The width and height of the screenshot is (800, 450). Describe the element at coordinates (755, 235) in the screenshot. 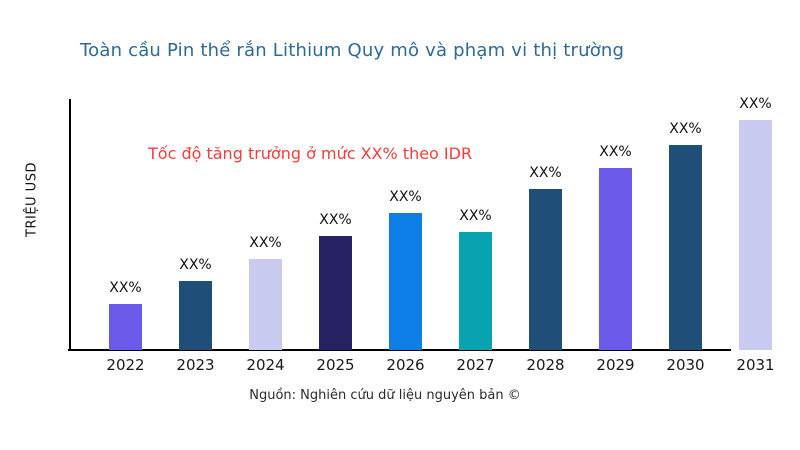

I see `bar-2031` at that location.